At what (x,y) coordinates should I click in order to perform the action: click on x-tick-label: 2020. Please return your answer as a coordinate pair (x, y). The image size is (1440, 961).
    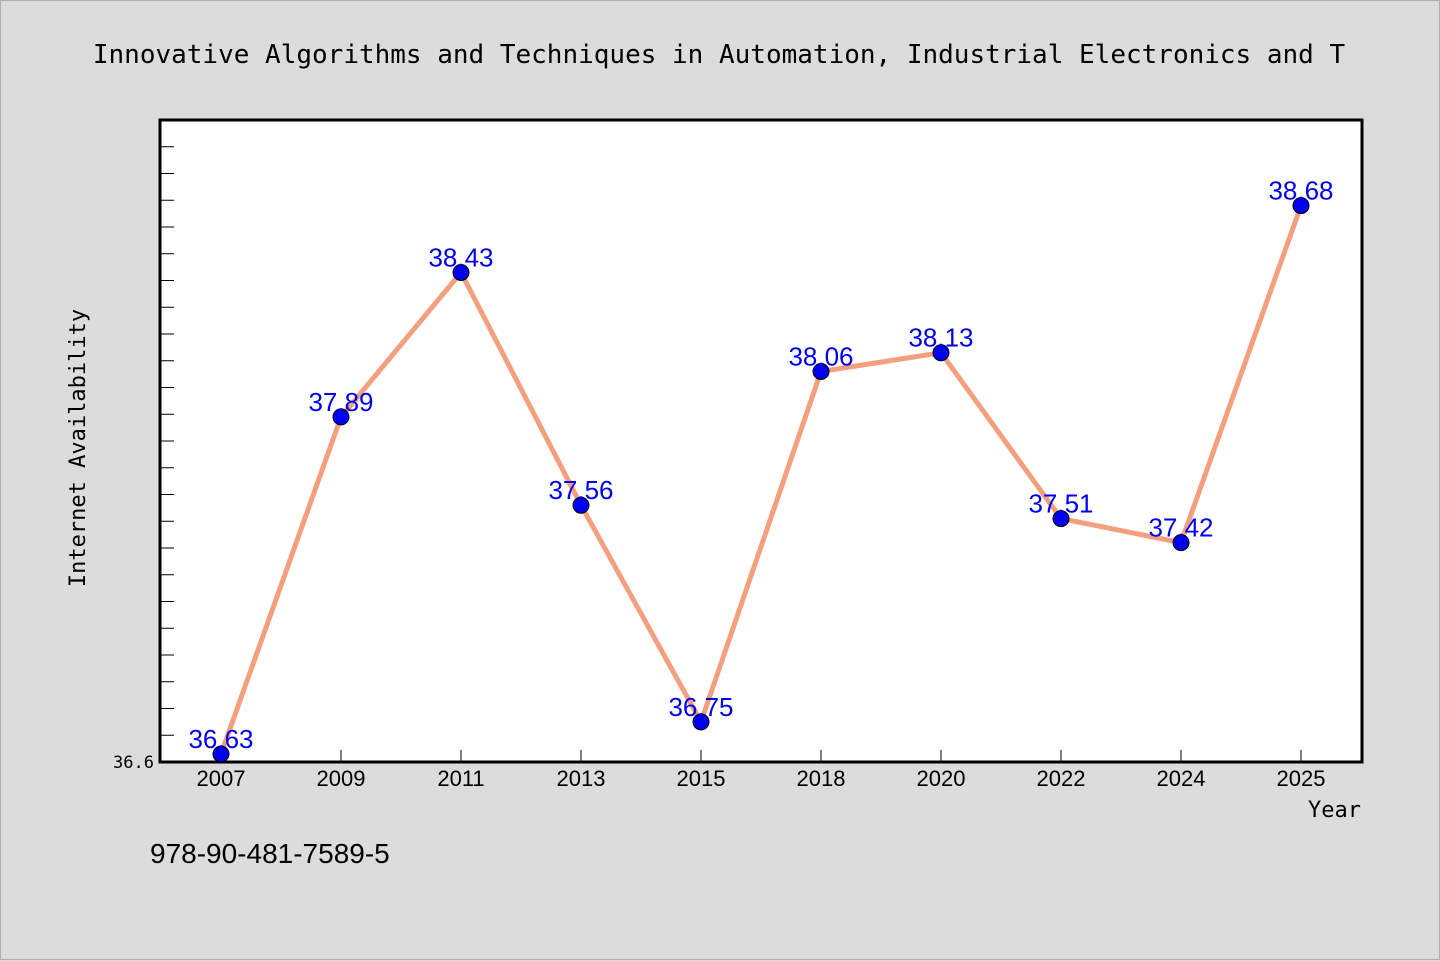
    Looking at the image, I should click on (941, 778).